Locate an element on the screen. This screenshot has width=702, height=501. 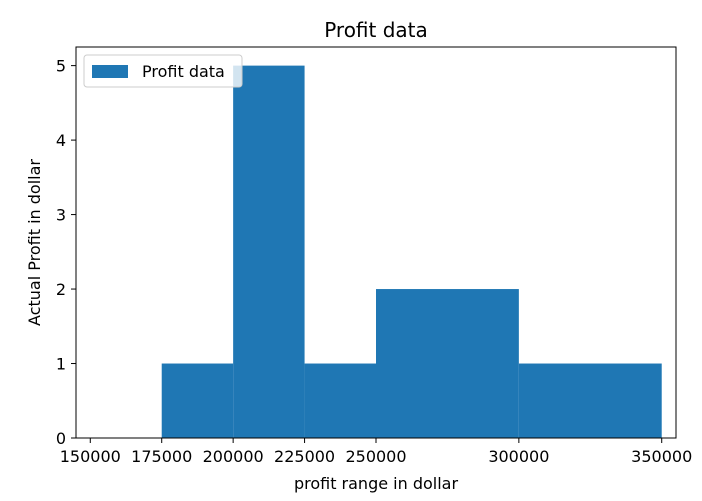
y-tick-label: 1 is located at coordinates (61, 364).